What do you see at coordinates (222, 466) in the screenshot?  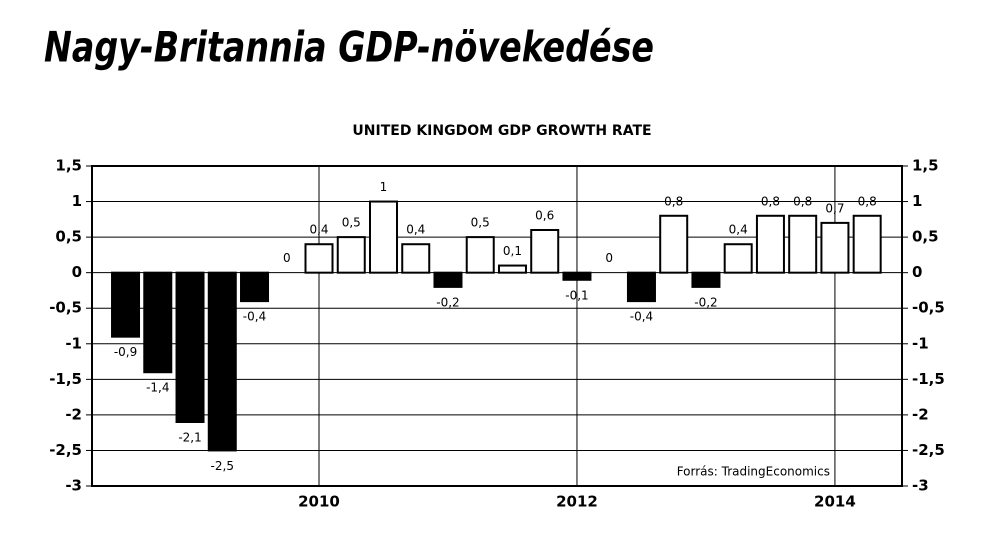 I see `value-label: -2,5` at bounding box center [222, 466].